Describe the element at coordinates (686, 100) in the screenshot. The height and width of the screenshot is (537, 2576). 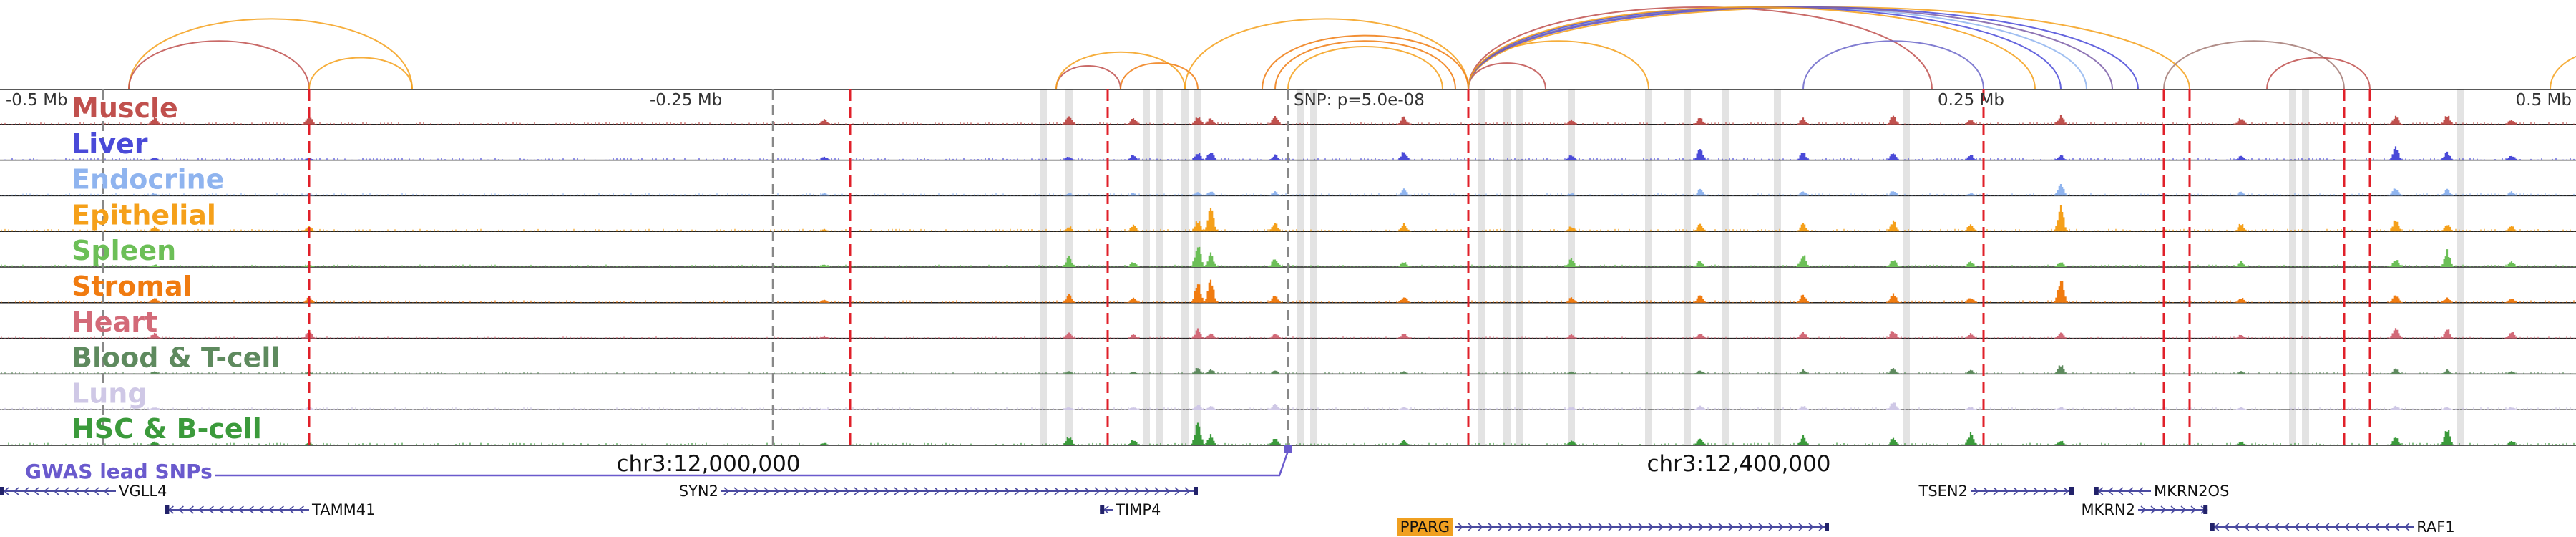
I see `axis-tick-label: -0.25 Mb` at that location.